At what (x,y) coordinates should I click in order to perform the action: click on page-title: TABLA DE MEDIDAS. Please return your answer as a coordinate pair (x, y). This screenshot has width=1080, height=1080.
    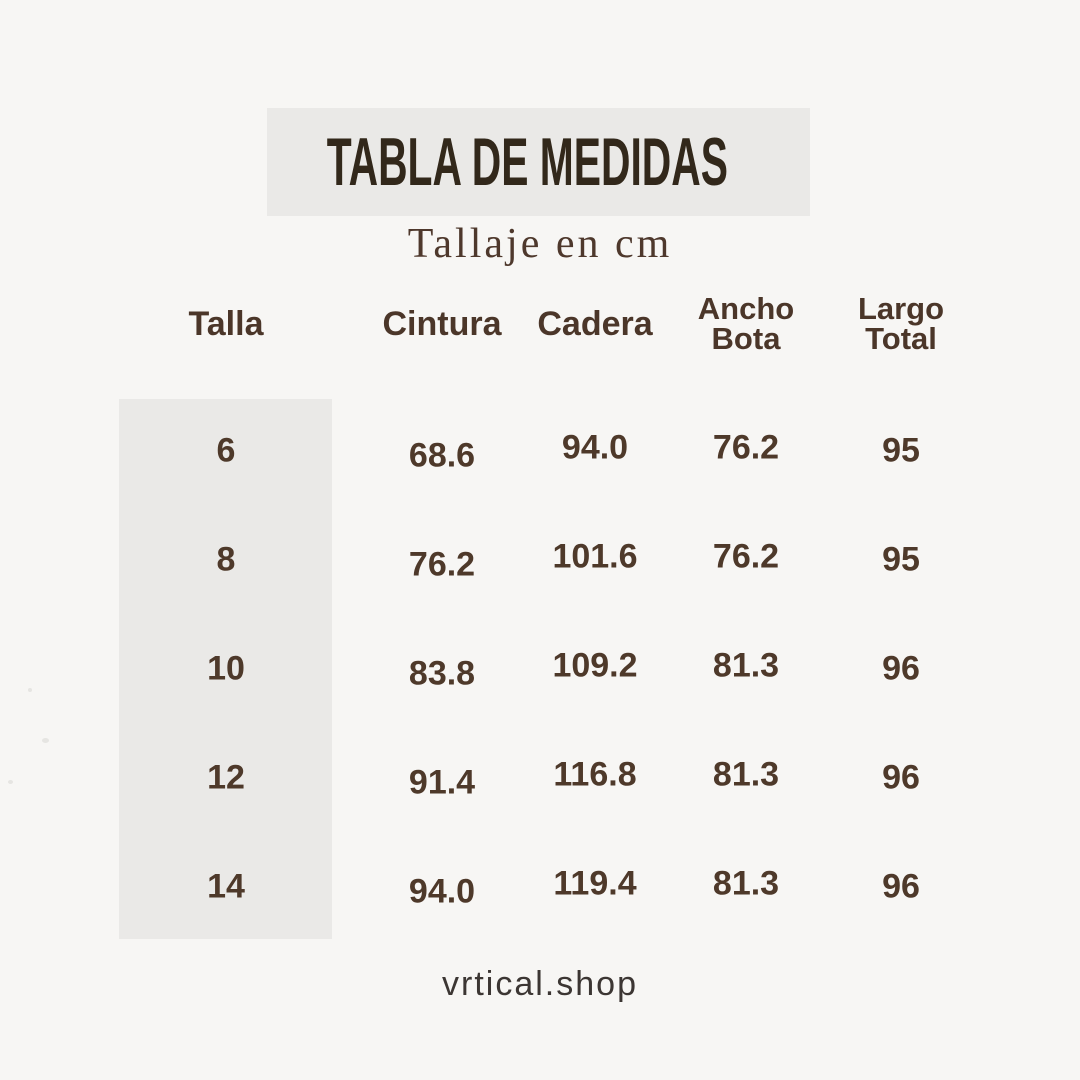
    Looking at the image, I should click on (527, 162).